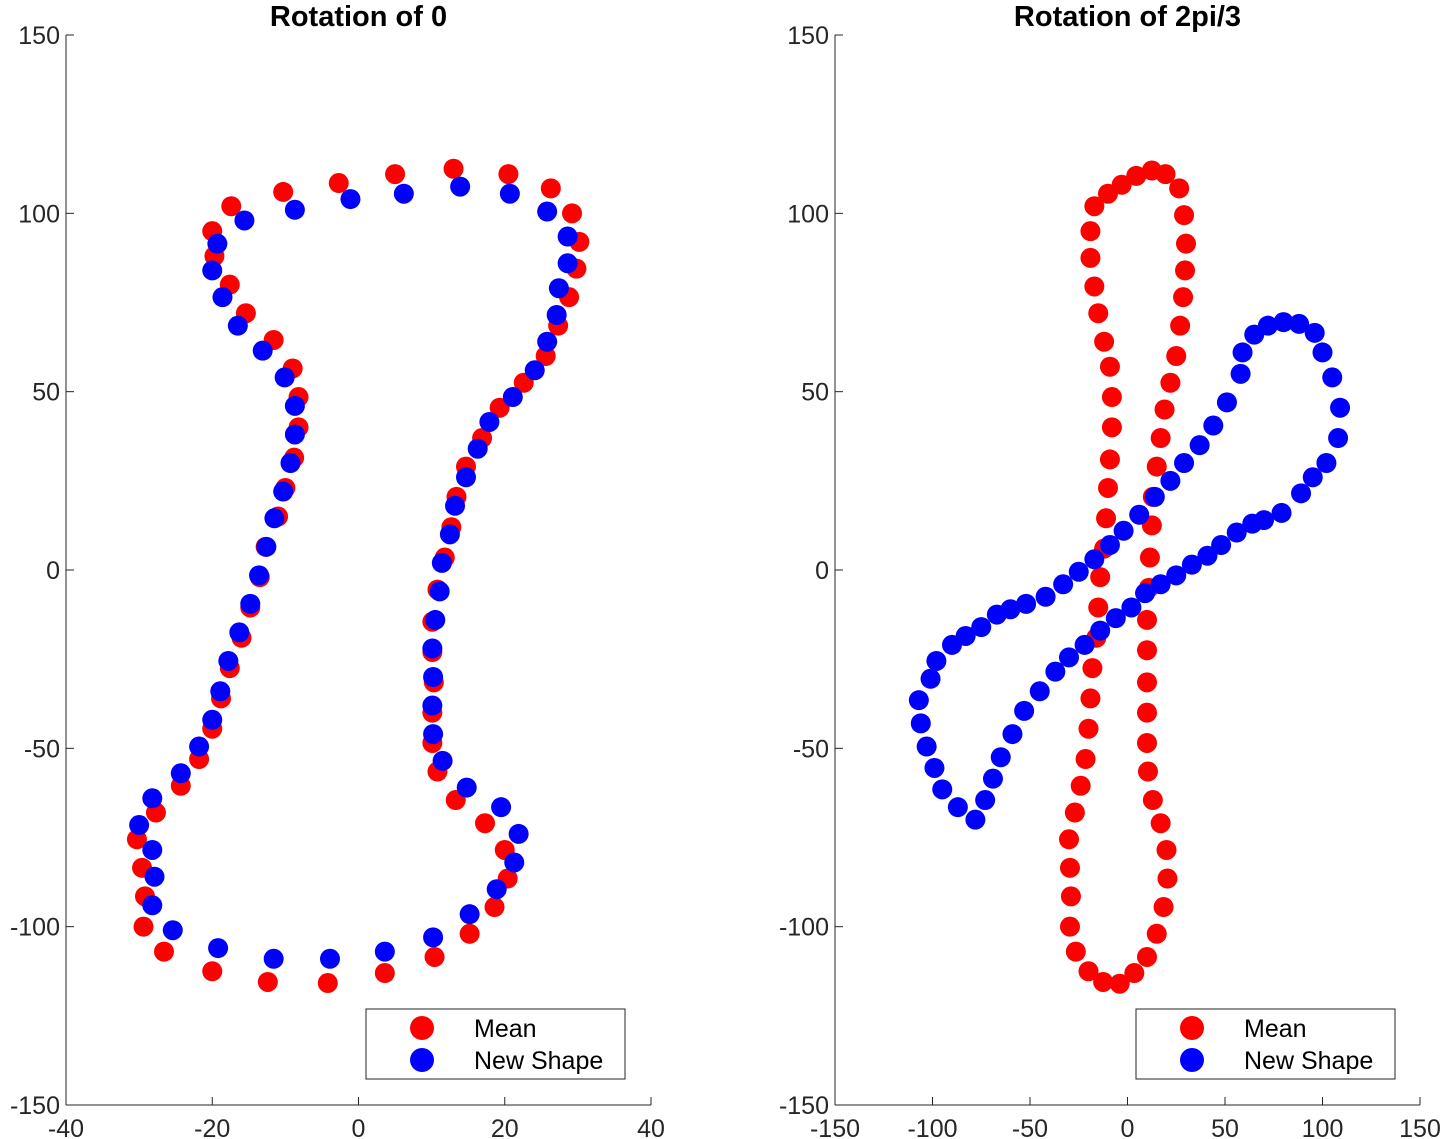 Image resolution: width=1447 pixels, height=1139 pixels. What do you see at coordinates (1129, 571) in the screenshot?
I see `series-new-shape` at bounding box center [1129, 571].